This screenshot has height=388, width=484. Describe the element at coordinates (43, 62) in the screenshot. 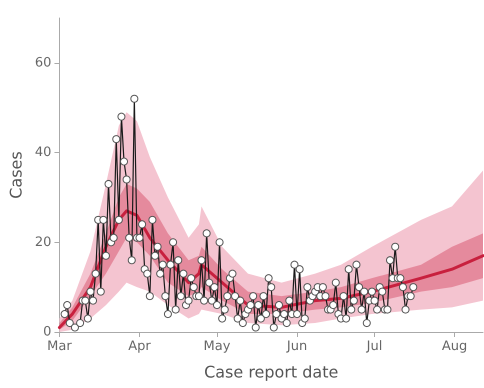

I see `y-tick-label: 60` at that location.